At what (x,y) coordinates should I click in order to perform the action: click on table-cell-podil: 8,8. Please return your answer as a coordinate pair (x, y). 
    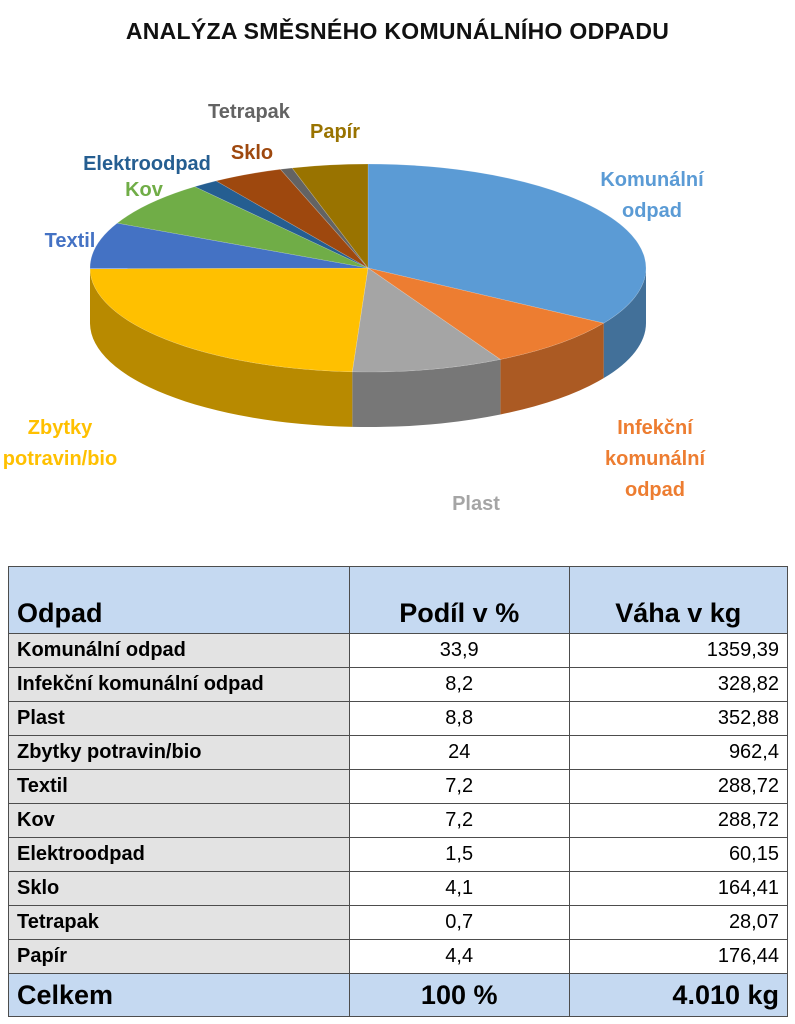
    Looking at the image, I should click on (459, 718).